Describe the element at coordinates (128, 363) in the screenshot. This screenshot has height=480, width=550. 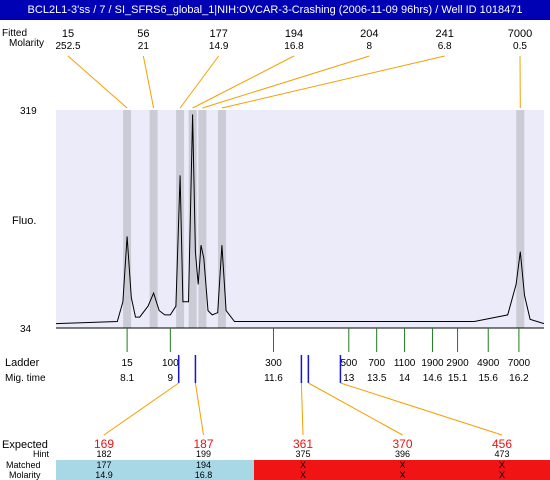
I see `ladder-size-label: 15` at that location.